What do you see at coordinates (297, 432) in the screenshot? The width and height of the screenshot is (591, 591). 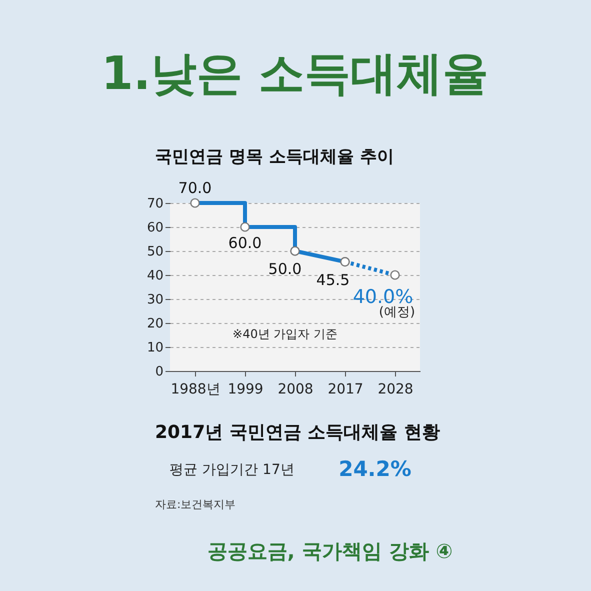 I see `text: 2017년 국민연금 소득대체율 현황` at bounding box center [297, 432].